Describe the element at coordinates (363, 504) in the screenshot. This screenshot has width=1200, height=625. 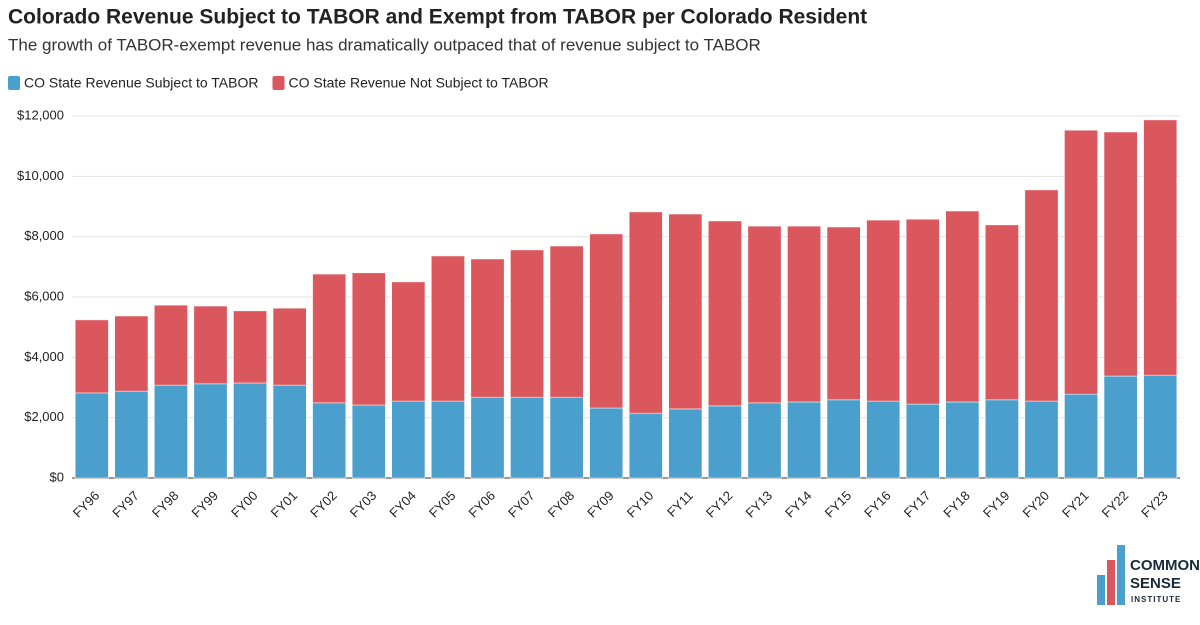
I see `x-tick-label: FY03` at that location.